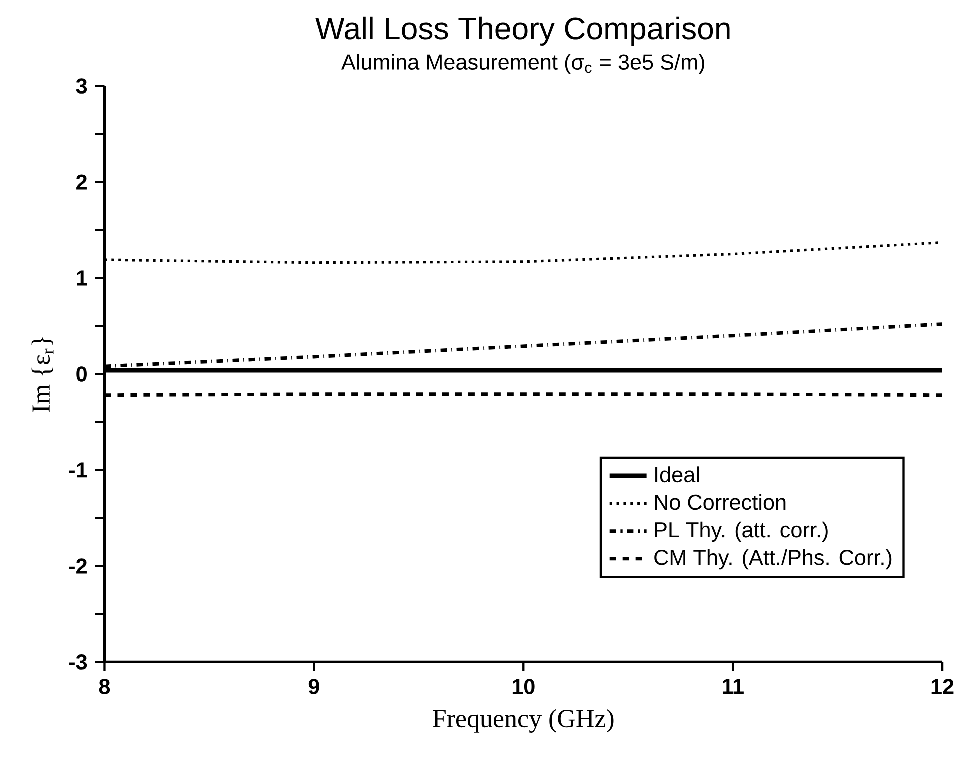 The width and height of the screenshot is (961, 757). Describe the element at coordinates (78, 662) in the screenshot. I see `y-tick-label: -3` at that location.